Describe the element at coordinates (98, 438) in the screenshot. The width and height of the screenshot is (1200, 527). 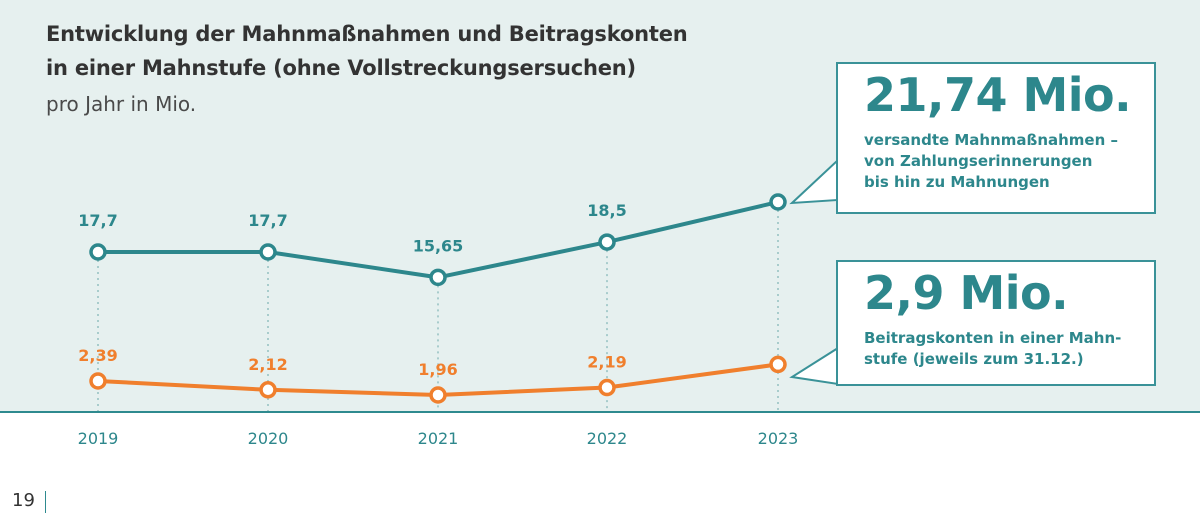
I see `x-tick-label: 2019` at that location.